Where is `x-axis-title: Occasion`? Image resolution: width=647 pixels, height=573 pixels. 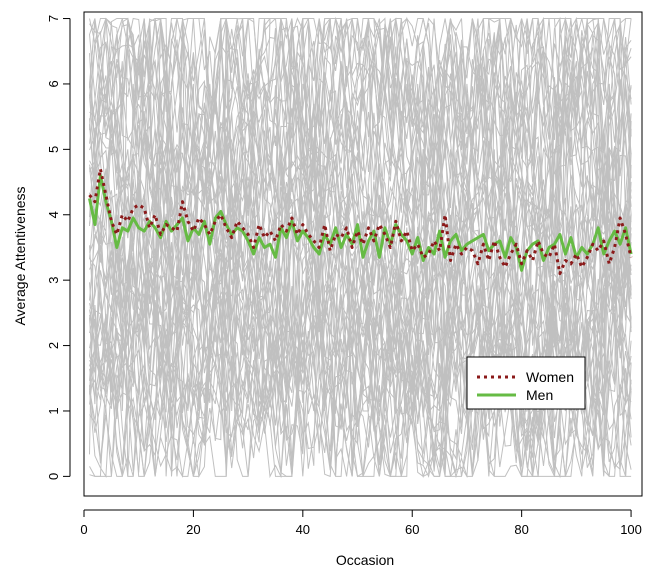
x-axis-title: Occasion is located at coordinates (365, 560).